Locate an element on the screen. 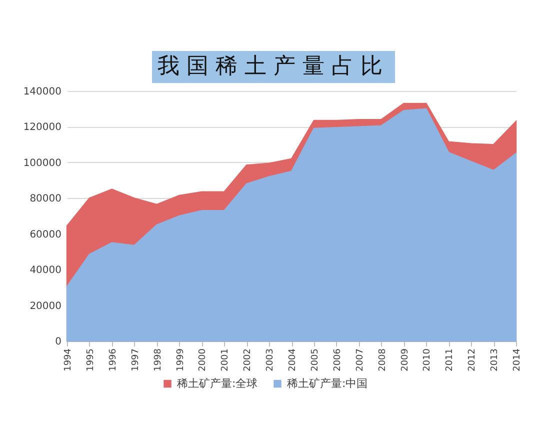  x-tick-label: 2002 is located at coordinates (248, 360).